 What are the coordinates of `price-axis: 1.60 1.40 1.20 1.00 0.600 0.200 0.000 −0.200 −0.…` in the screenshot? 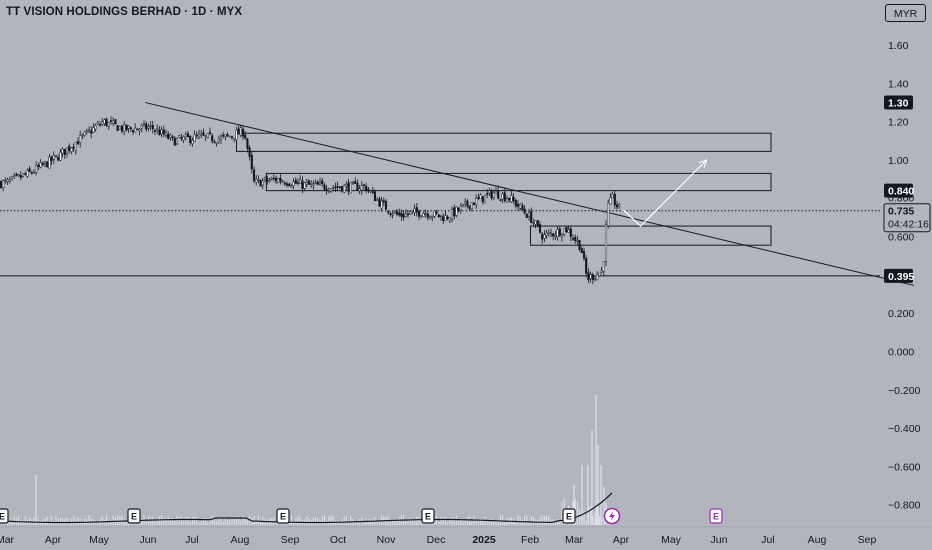 It's located at (907, 276).